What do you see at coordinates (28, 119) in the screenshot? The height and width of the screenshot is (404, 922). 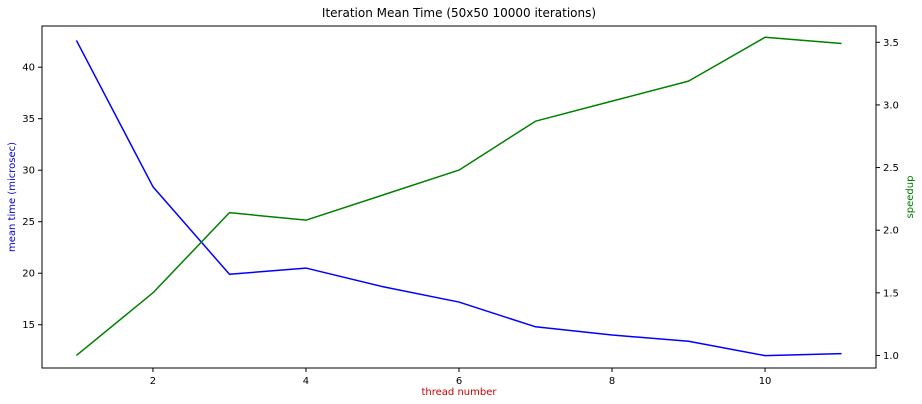 I see `left-tick-label: 35` at bounding box center [28, 119].